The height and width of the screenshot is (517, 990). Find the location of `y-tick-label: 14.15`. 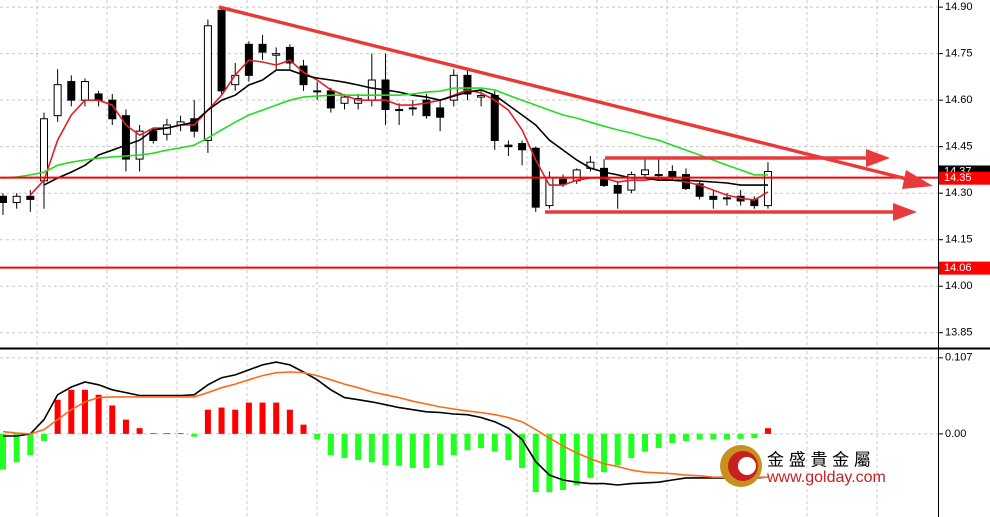

y-tick-label: 14.15 is located at coordinates (959, 240).